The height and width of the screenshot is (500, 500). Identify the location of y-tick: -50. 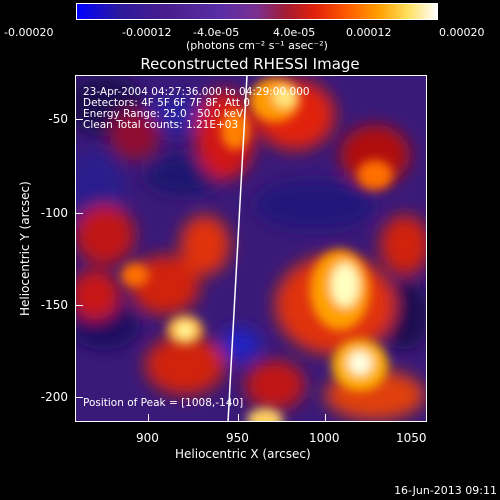
(58, 119).